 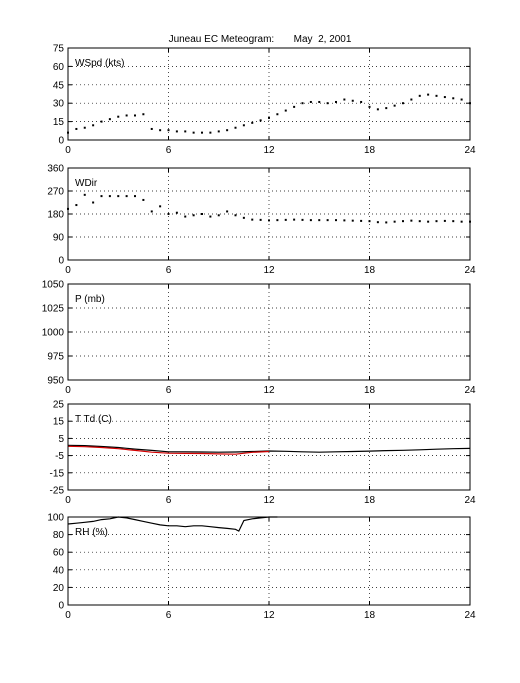 I want to click on y-tick-label: 25, so click(x=59, y=405).